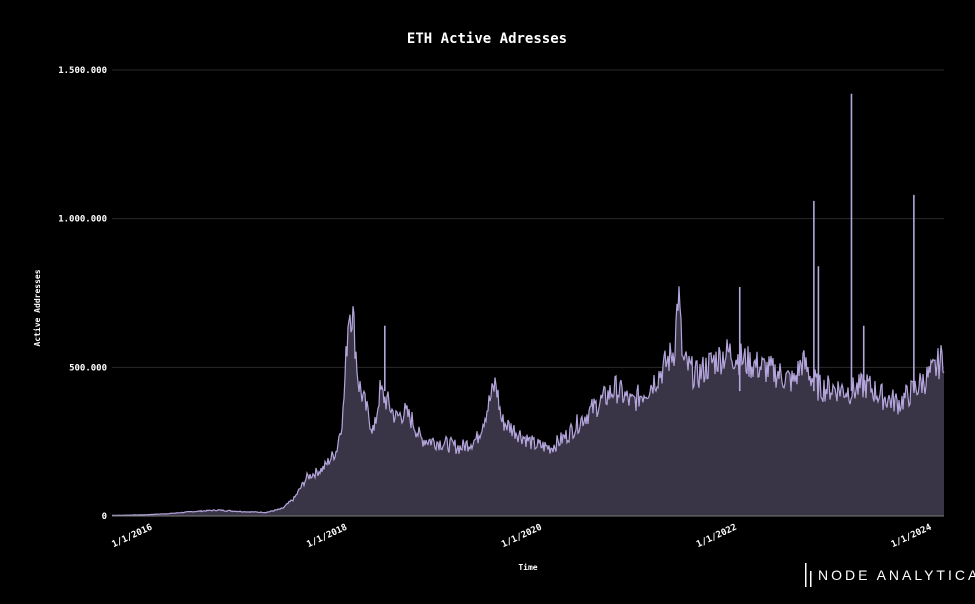 The image size is (975, 604). Describe the element at coordinates (82, 71) in the screenshot. I see `y-tick-label: 1.500.000` at that location.